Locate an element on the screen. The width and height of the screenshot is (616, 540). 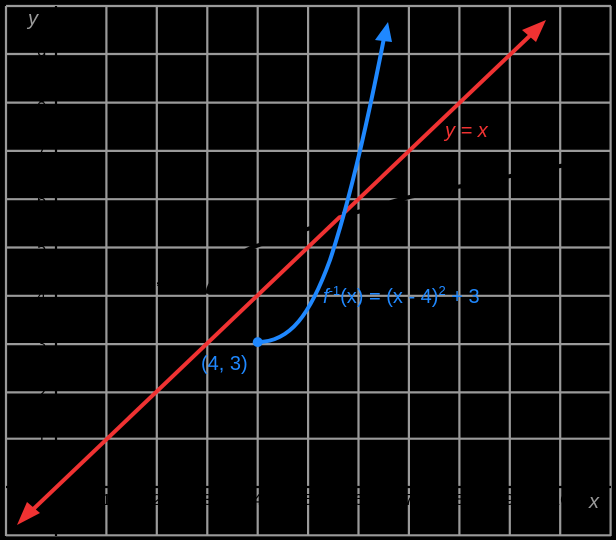
x-tick: 3 is located at coordinates (207, 500).